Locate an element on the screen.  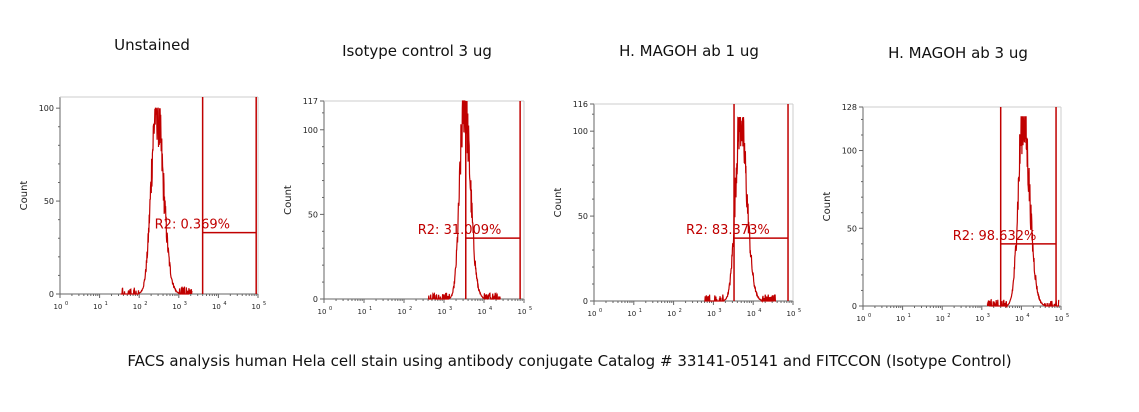
y-max-label: 128 is located at coordinates (849, 107).